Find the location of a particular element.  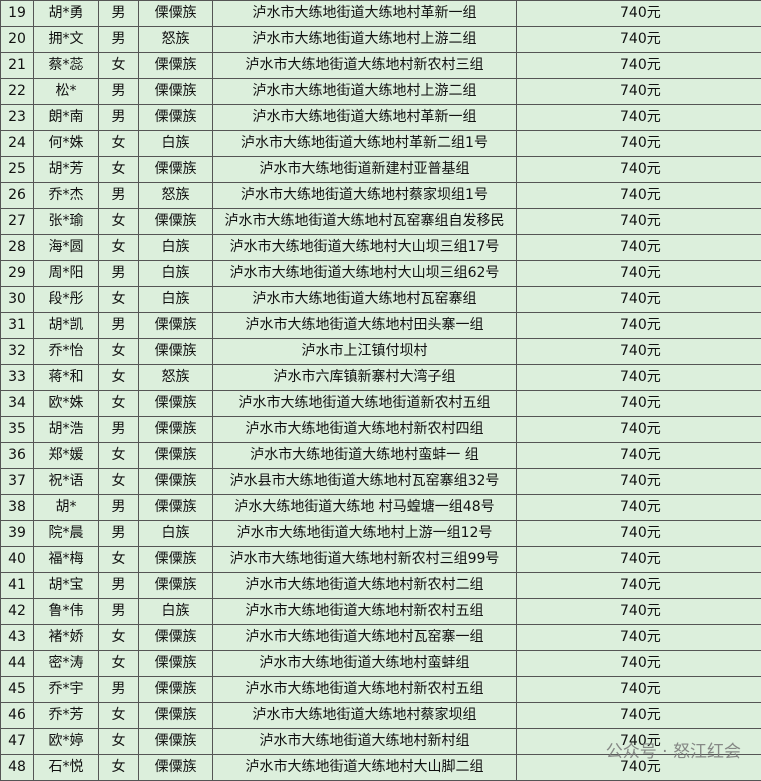

row-number: 48 is located at coordinates (17, 768).